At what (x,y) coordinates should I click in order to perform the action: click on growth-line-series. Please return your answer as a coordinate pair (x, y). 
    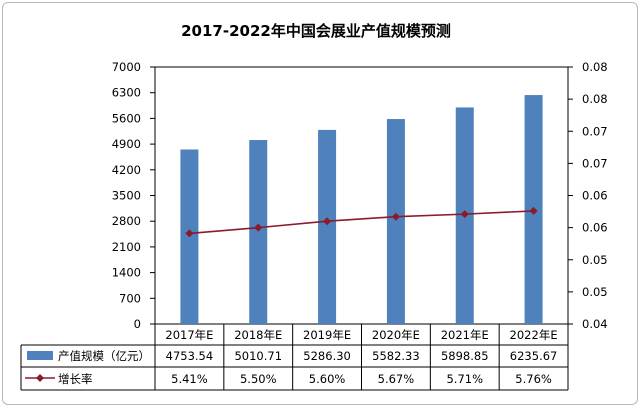
    Looking at the image, I should click on (361, 222).